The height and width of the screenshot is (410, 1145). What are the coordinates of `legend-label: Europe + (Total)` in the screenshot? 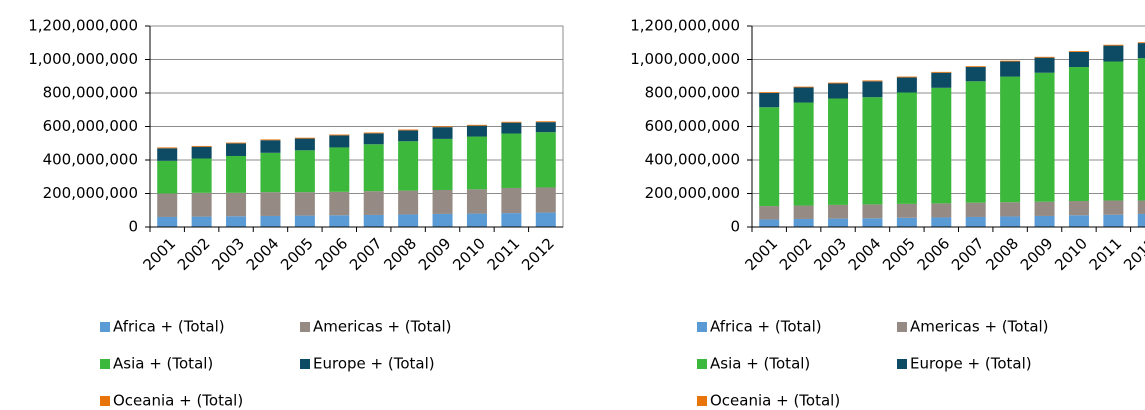 It's located at (374, 364).